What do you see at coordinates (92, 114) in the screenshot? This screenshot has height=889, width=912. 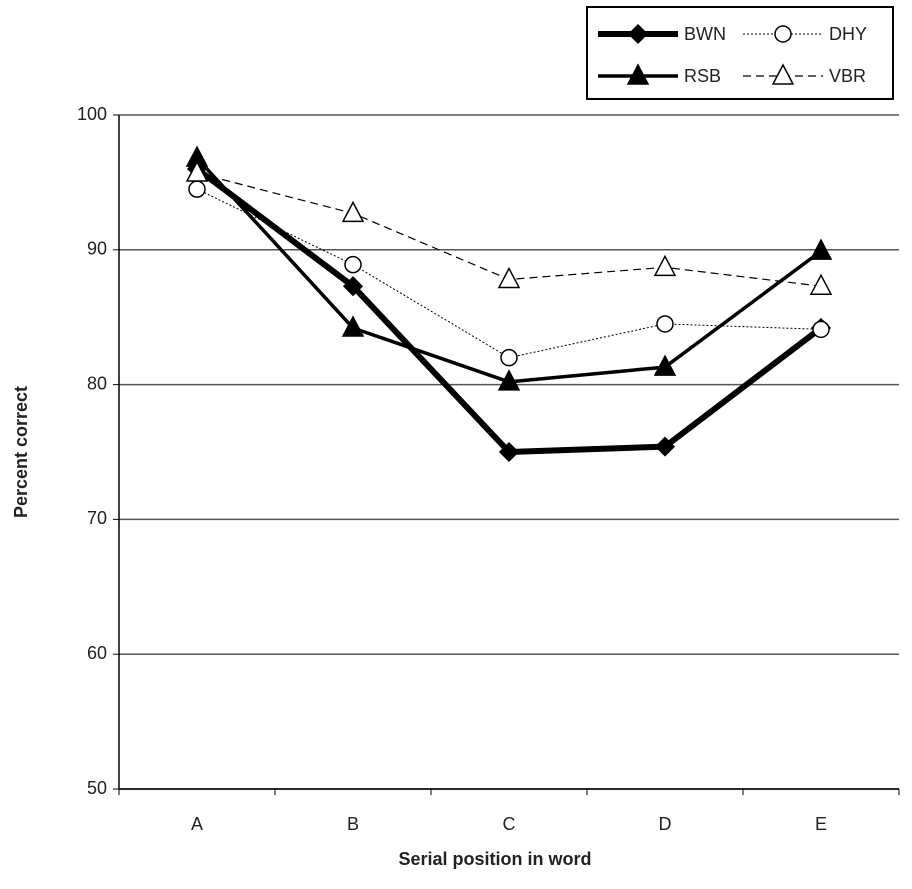 I see `y-tick-label: 100` at bounding box center [92, 114].